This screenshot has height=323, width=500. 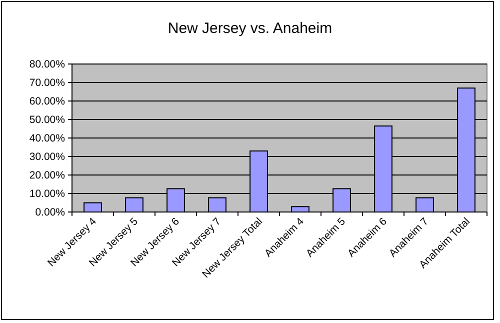 I want to click on y-tick-label: 80.00%, so click(x=47, y=64).